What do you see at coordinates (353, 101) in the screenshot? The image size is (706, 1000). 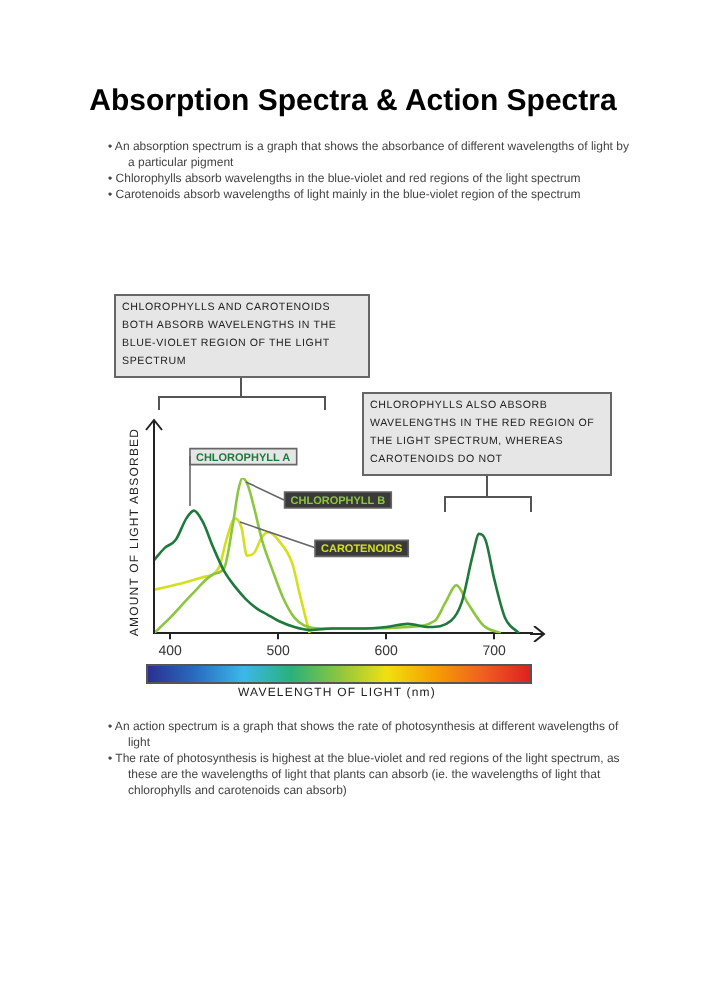 I see `chart-title: Absorption Spectra & Action Spectra` at bounding box center [353, 101].